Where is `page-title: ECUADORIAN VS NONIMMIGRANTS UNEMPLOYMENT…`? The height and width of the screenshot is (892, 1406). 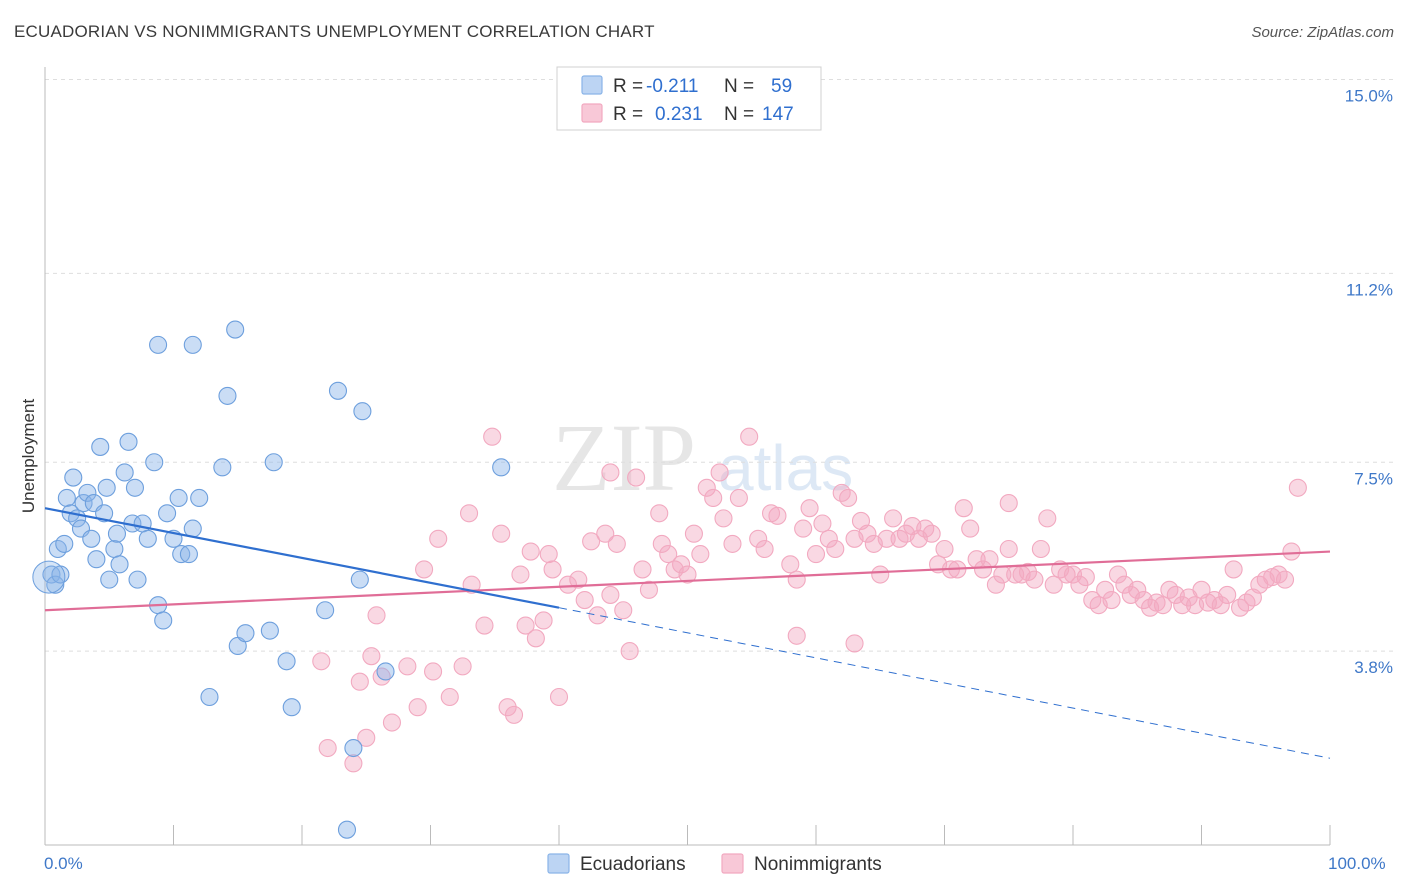 page-title: ECUADORIAN VS NONIMMIGRANTS UNEMPLOYMENT… is located at coordinates (334, 31).